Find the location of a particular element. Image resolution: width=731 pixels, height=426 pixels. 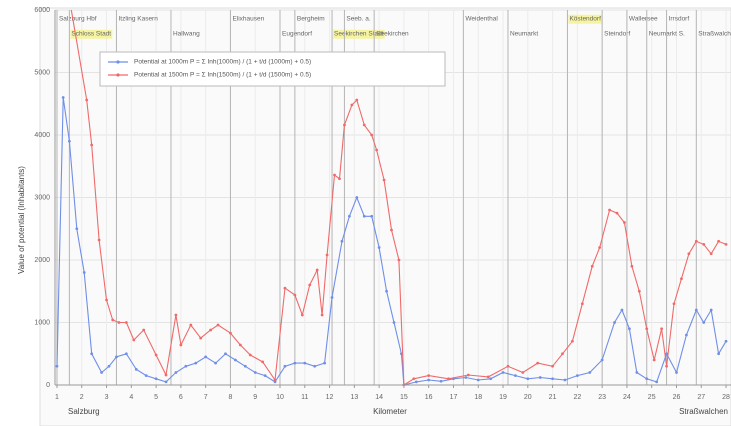

station-label: Itzling Kasern is located at coordinates (138, 19).